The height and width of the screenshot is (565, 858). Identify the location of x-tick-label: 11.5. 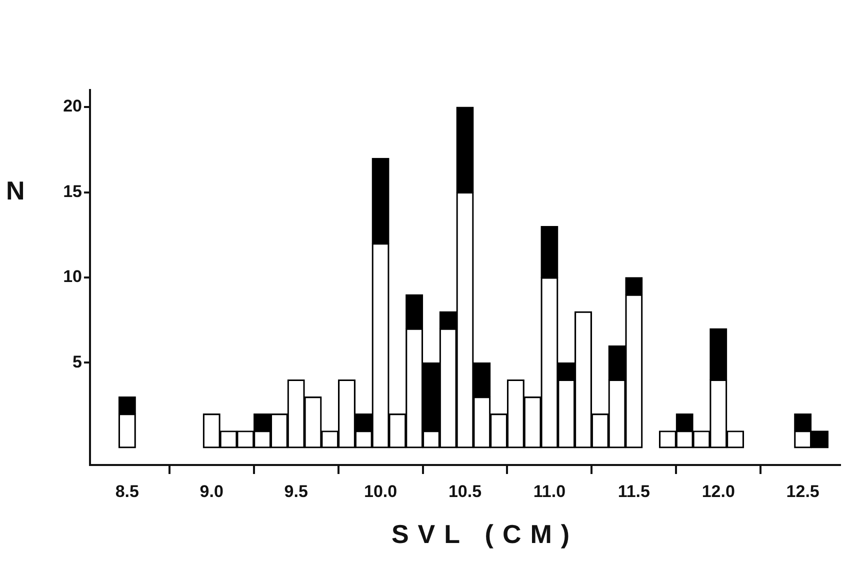
(634, 491).